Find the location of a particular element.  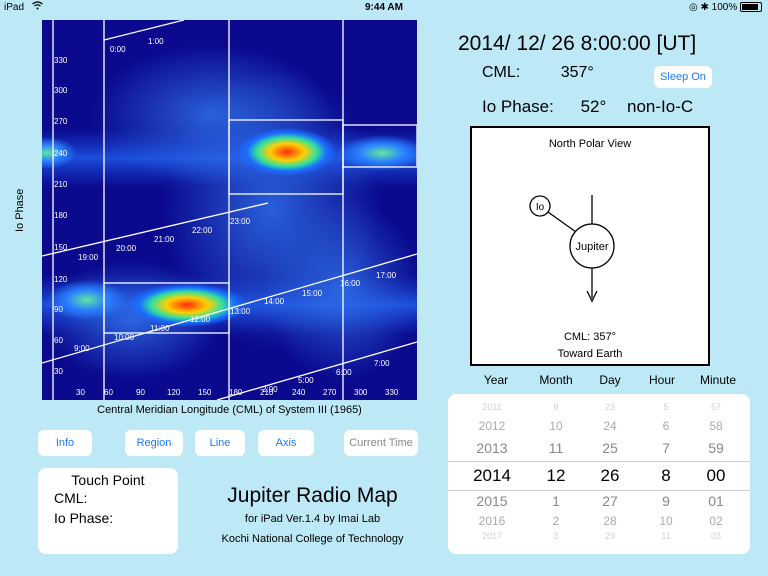

sleep-button: Sleep On is located at coordinates (683, 77).